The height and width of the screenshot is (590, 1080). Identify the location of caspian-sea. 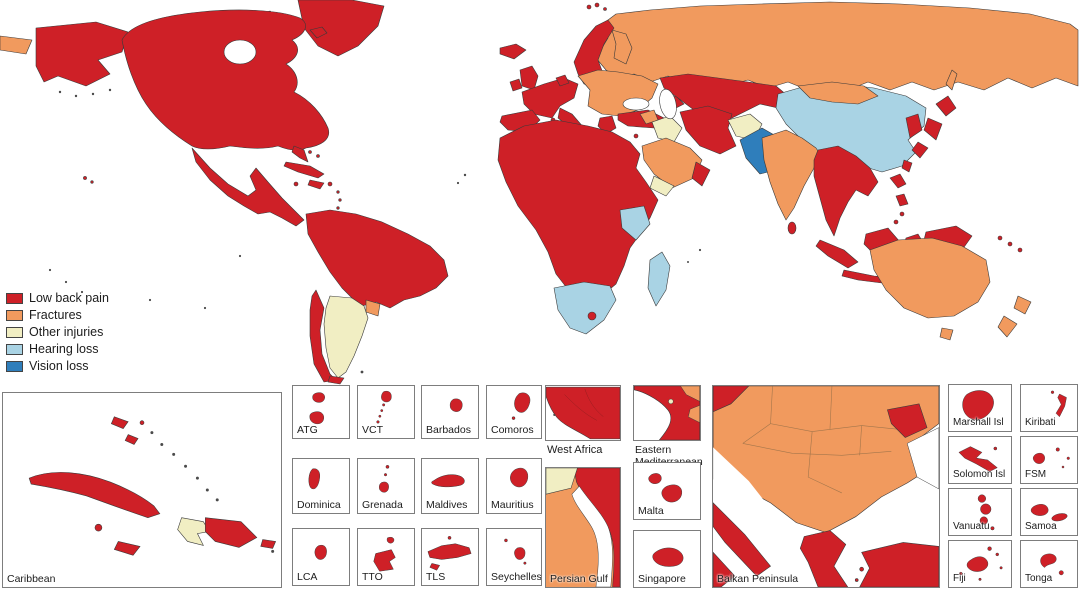
(668, 104).